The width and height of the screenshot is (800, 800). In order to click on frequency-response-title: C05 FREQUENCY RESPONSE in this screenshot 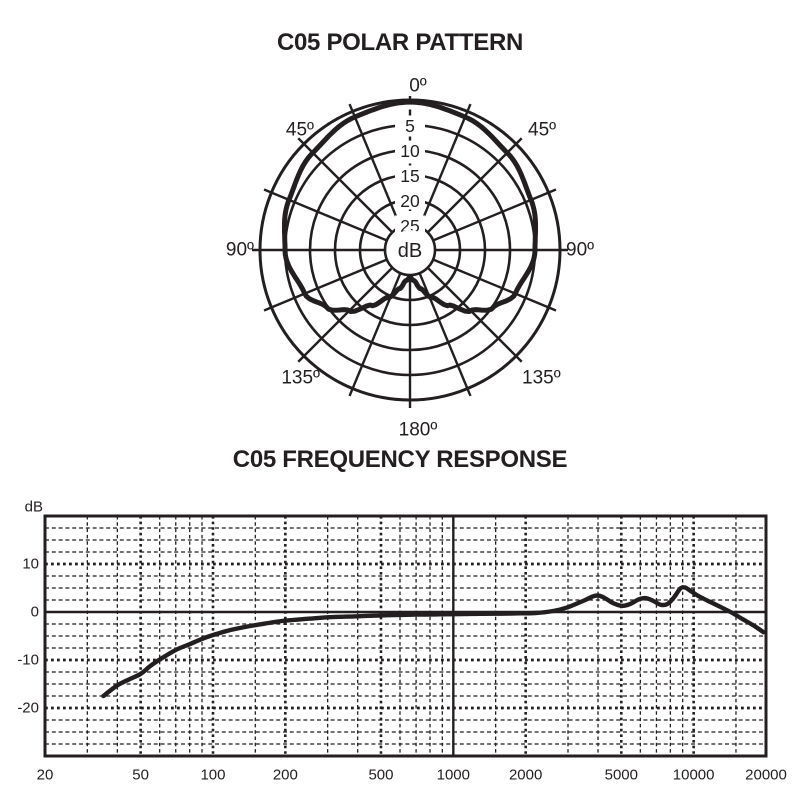, I will do `click(400, 459)`.